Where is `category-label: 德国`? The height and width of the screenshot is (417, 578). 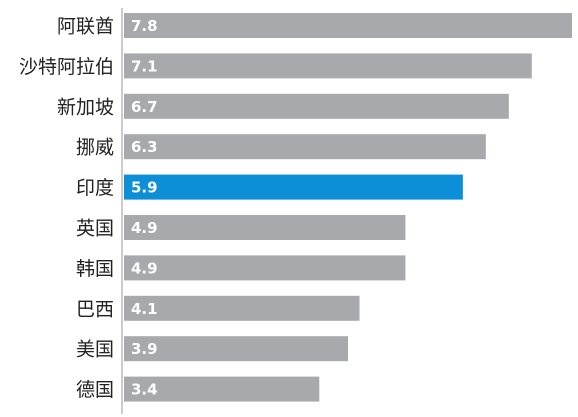 category-label: 德国 is located at coordinates (95, 390).